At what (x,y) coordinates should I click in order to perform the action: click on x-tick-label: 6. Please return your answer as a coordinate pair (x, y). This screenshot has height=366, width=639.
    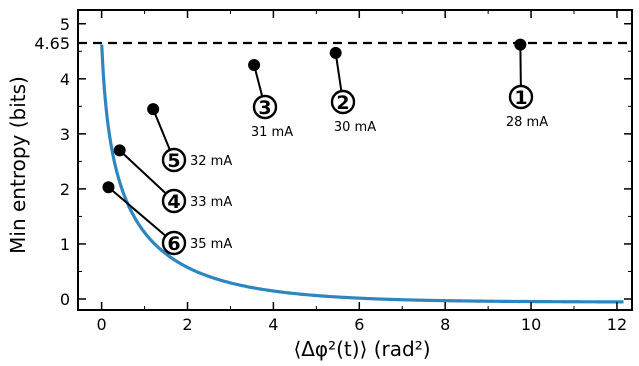
    Looking at the image, I should click on (359, 324).